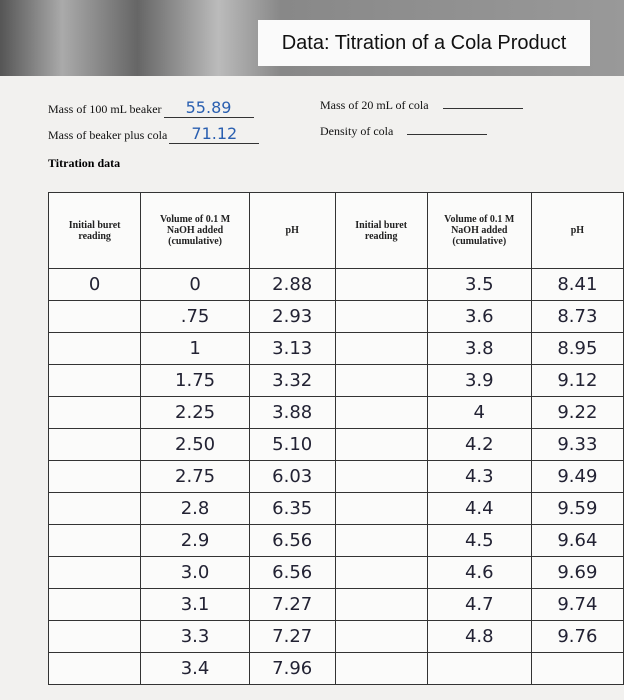  What do you see at coordinates (195, 444) in the screenshot?
I see `cell: 2.50` at bounding box center [195, 444].